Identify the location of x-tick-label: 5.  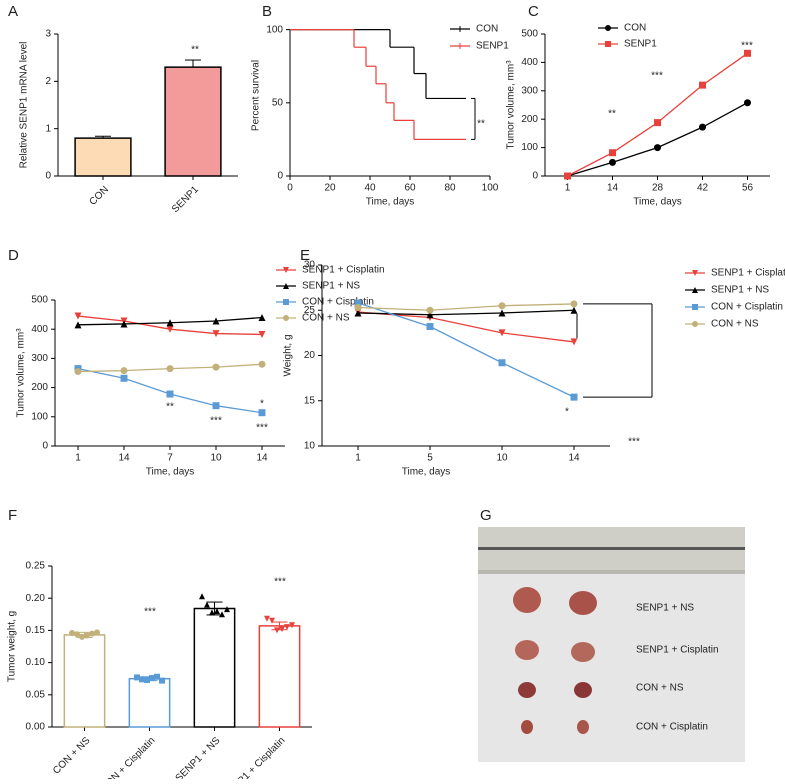
(430, 458).